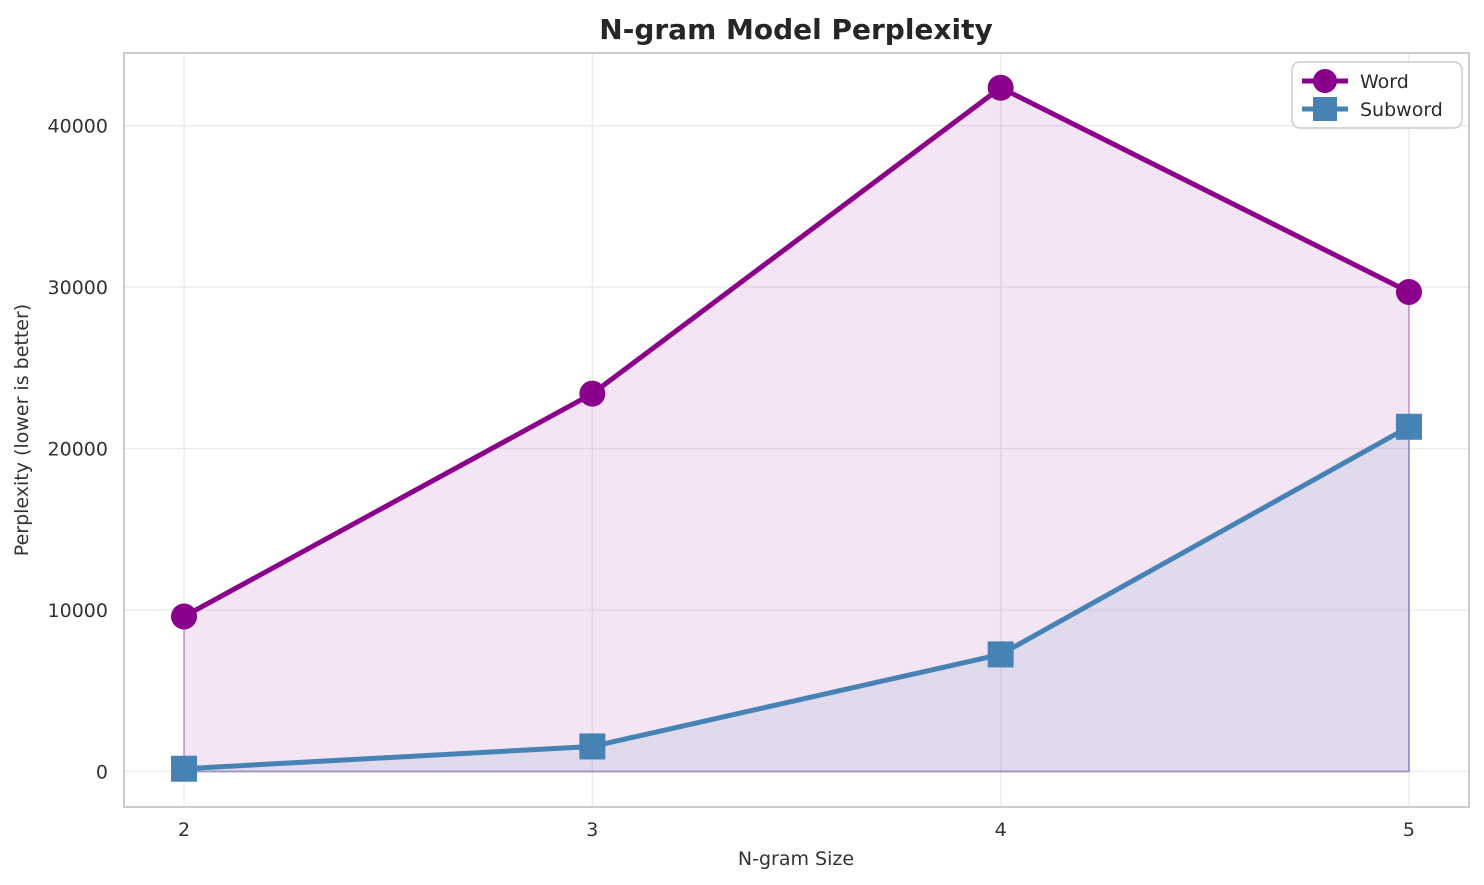  What do you see at coordinates (78, 288) in the screenshot?
I see `y-tick-label: 30000` at bounding box center [78, 288].